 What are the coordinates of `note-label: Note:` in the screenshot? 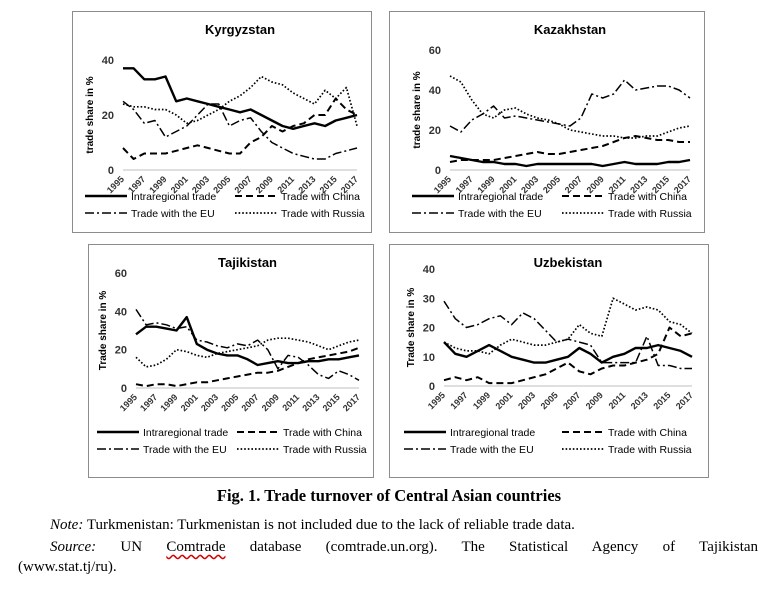 It's located at (67, 525).